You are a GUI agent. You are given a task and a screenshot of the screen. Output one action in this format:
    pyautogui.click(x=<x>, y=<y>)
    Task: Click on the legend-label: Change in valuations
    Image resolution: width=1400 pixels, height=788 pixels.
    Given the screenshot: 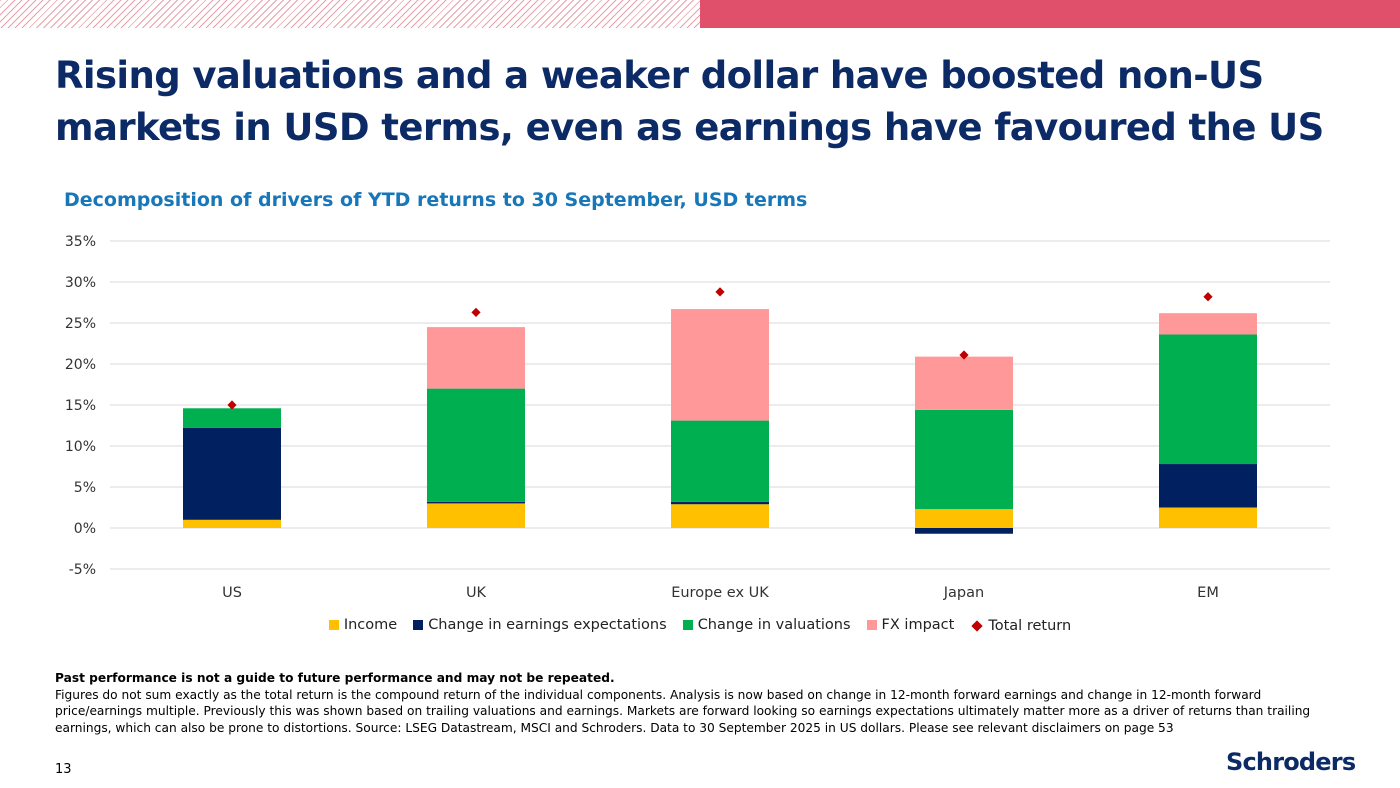 What is the action you would take?
    pyautogui.click(x=774, y=625)
    